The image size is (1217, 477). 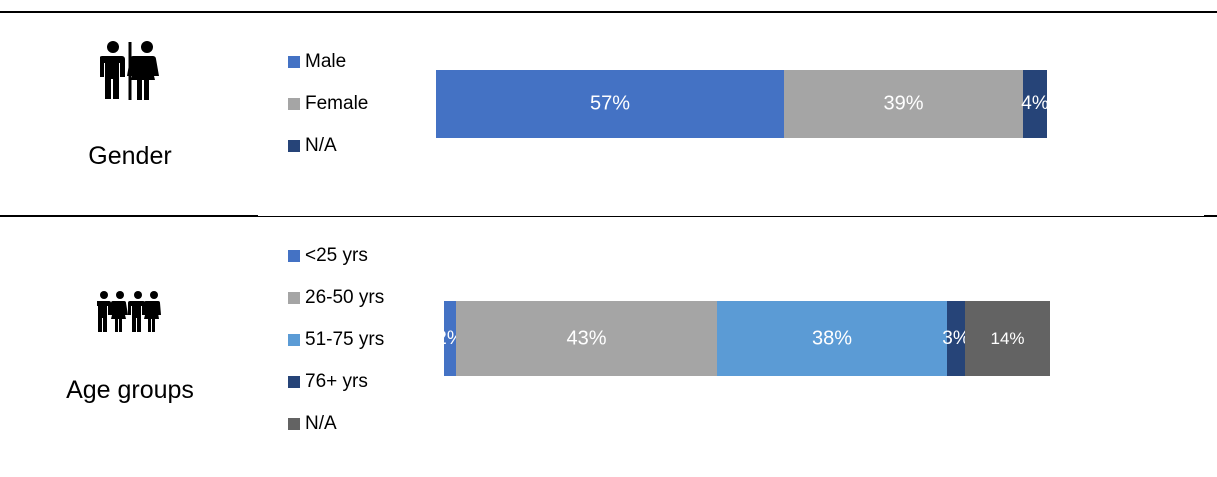 I want to click on legend-item-male: Male, so click(x=317, y=62).